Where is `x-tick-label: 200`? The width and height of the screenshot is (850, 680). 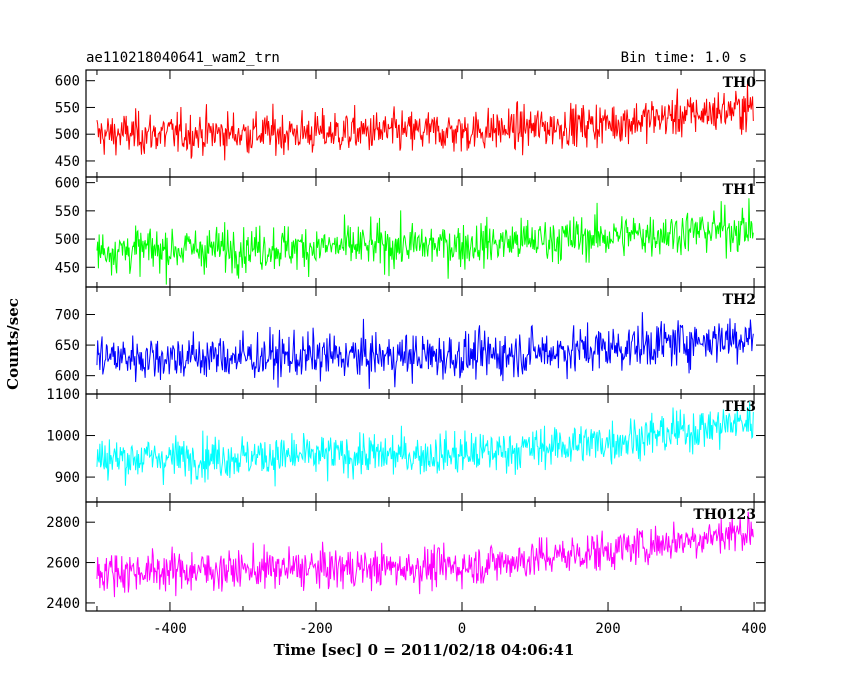 x-tick-label: 200 is located at coordinates (607, 629).